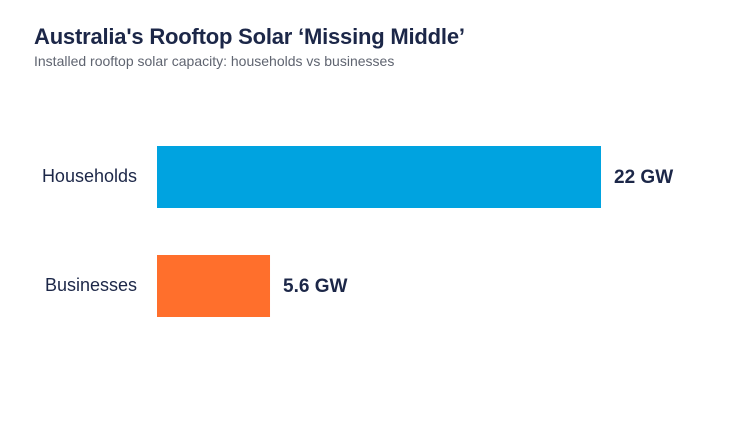 The height and width of the screenshot is (442, 750). I want to click on category-label-households: Households, so click(89, 176).